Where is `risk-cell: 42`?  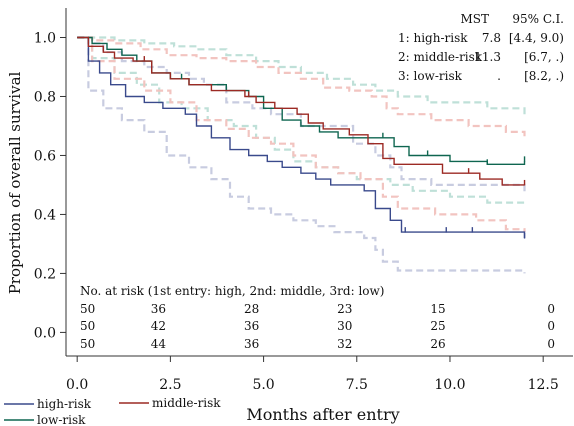
risk-cell: 42 is located at coordinates (158, 326).